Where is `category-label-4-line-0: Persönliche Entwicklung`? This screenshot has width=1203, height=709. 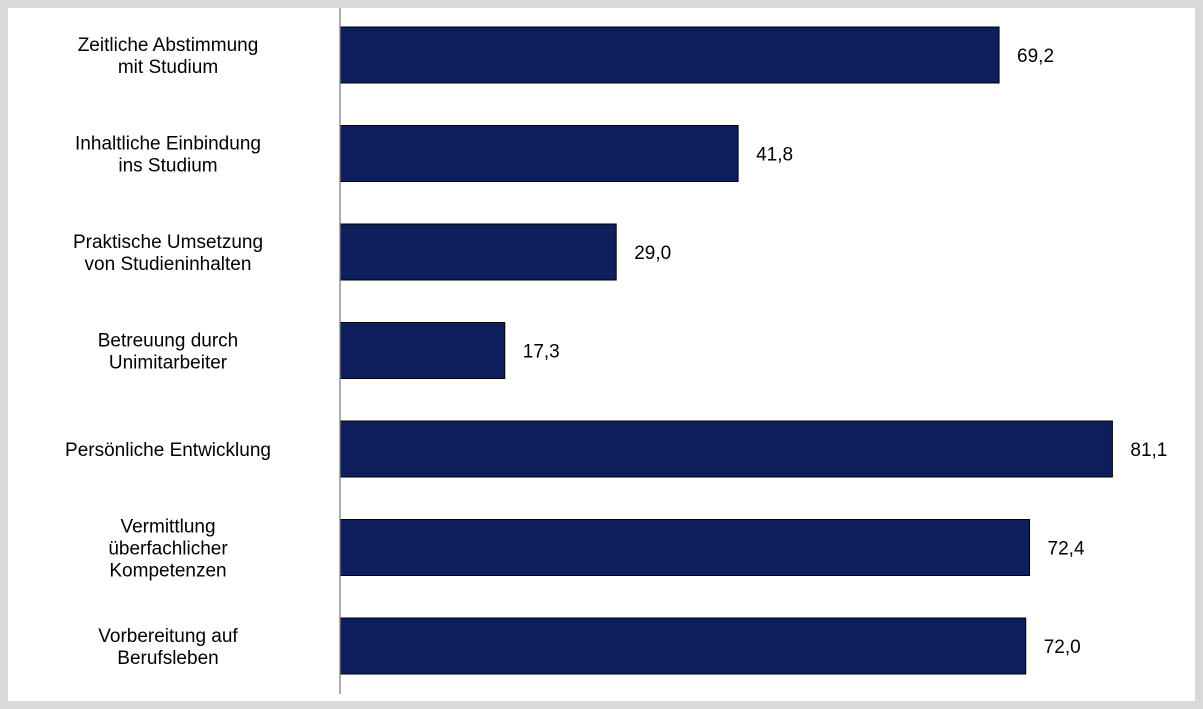
category-label-4-line-0: Persönliche Entwicklung is located at coordinates (168, 450).